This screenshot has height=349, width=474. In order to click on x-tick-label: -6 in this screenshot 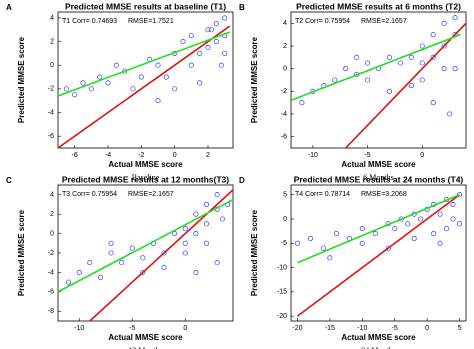, I will do `click(75, 155)`.